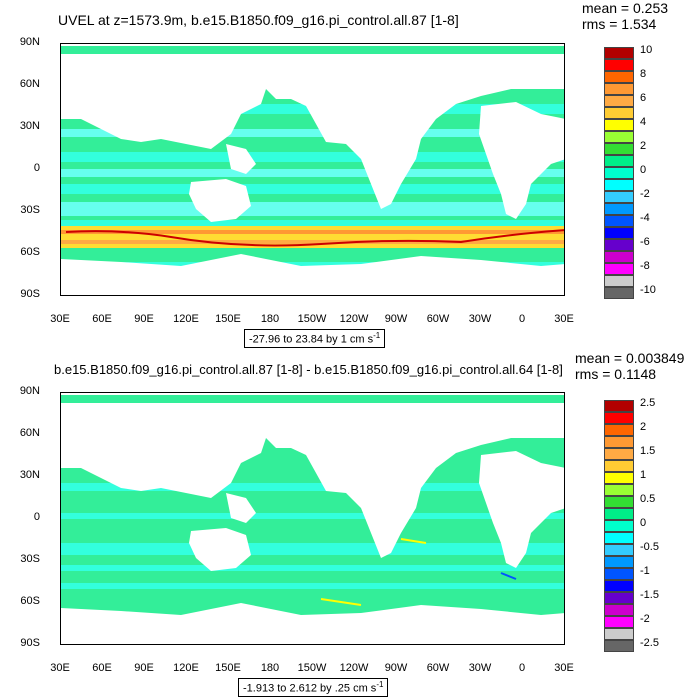  Describe the element at coordinates (220, 200) in the screenshot. I see `land-australia` at that location.